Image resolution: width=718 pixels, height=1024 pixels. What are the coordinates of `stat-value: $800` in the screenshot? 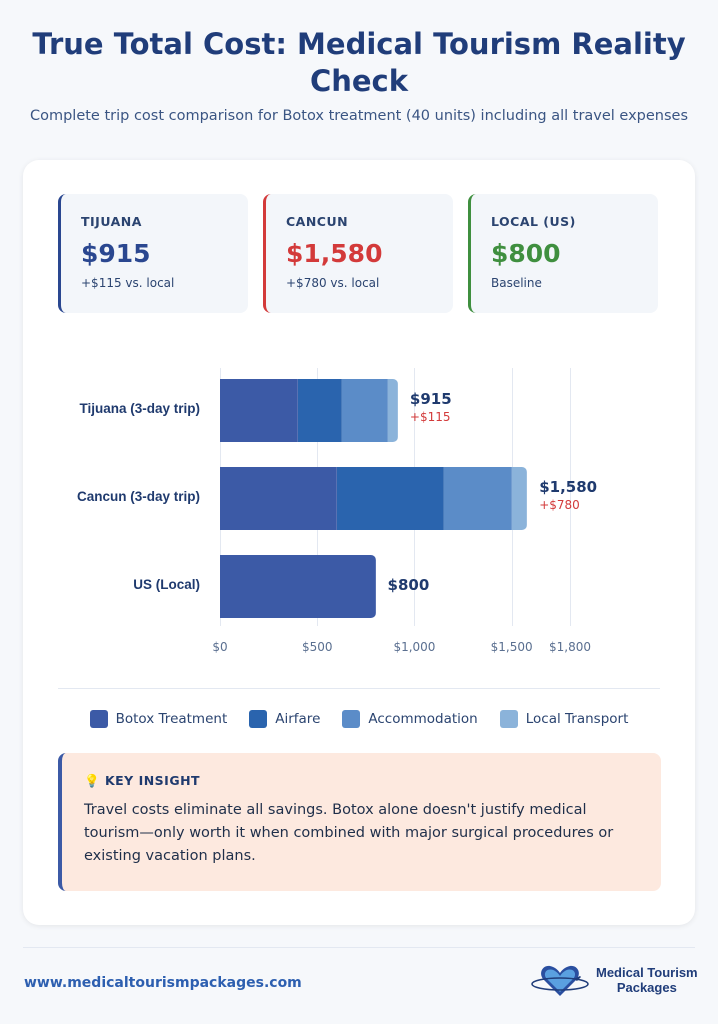 It's located at (526, 253).